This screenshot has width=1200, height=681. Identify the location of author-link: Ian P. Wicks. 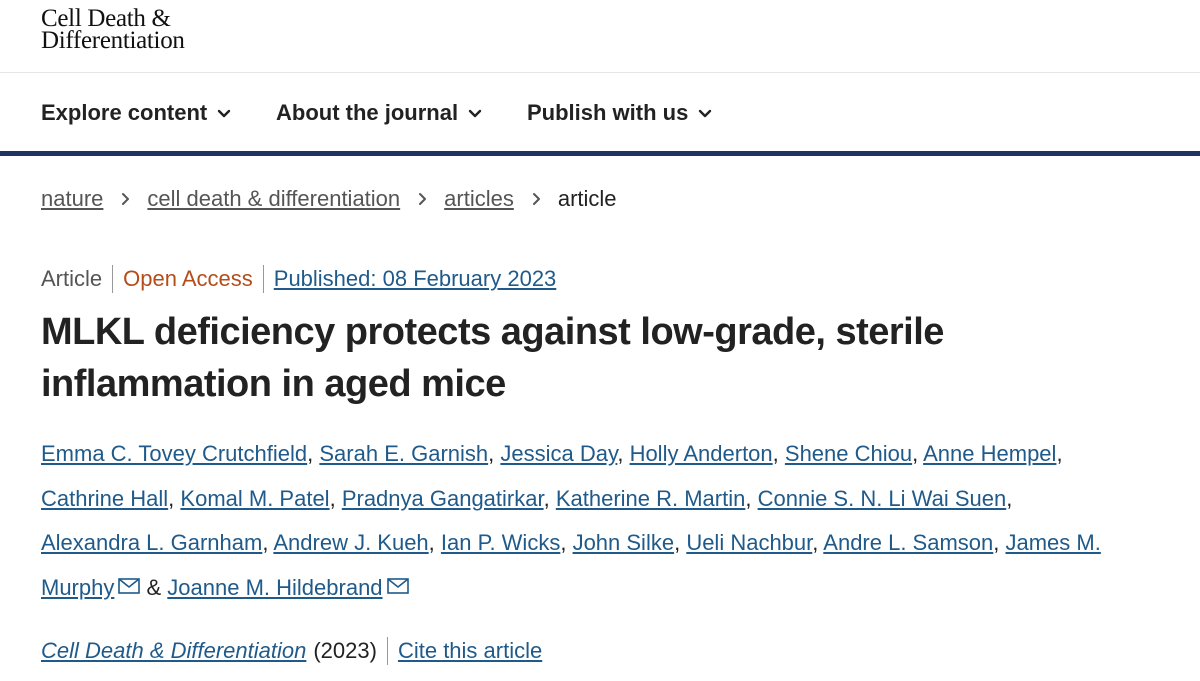
(500, 542).